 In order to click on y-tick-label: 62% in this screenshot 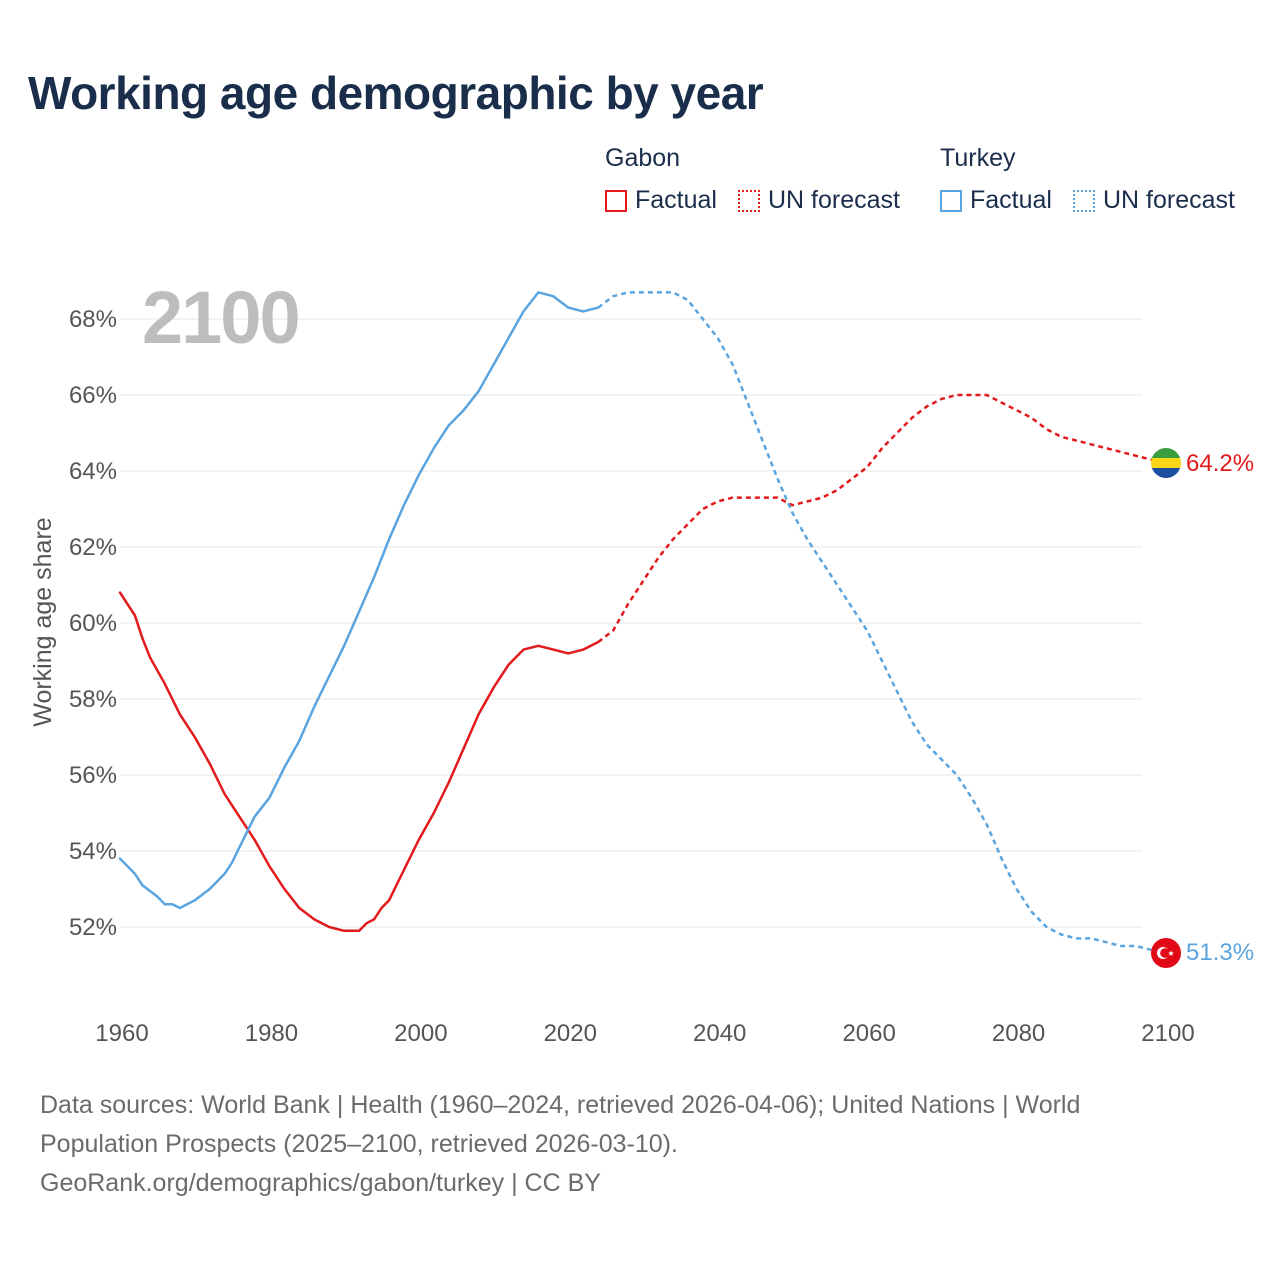, I will do `click(93, 547)`.